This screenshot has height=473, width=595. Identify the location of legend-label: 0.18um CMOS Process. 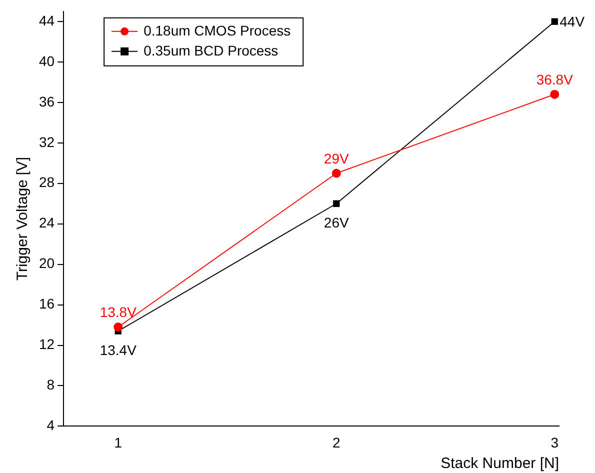
(217, 30).